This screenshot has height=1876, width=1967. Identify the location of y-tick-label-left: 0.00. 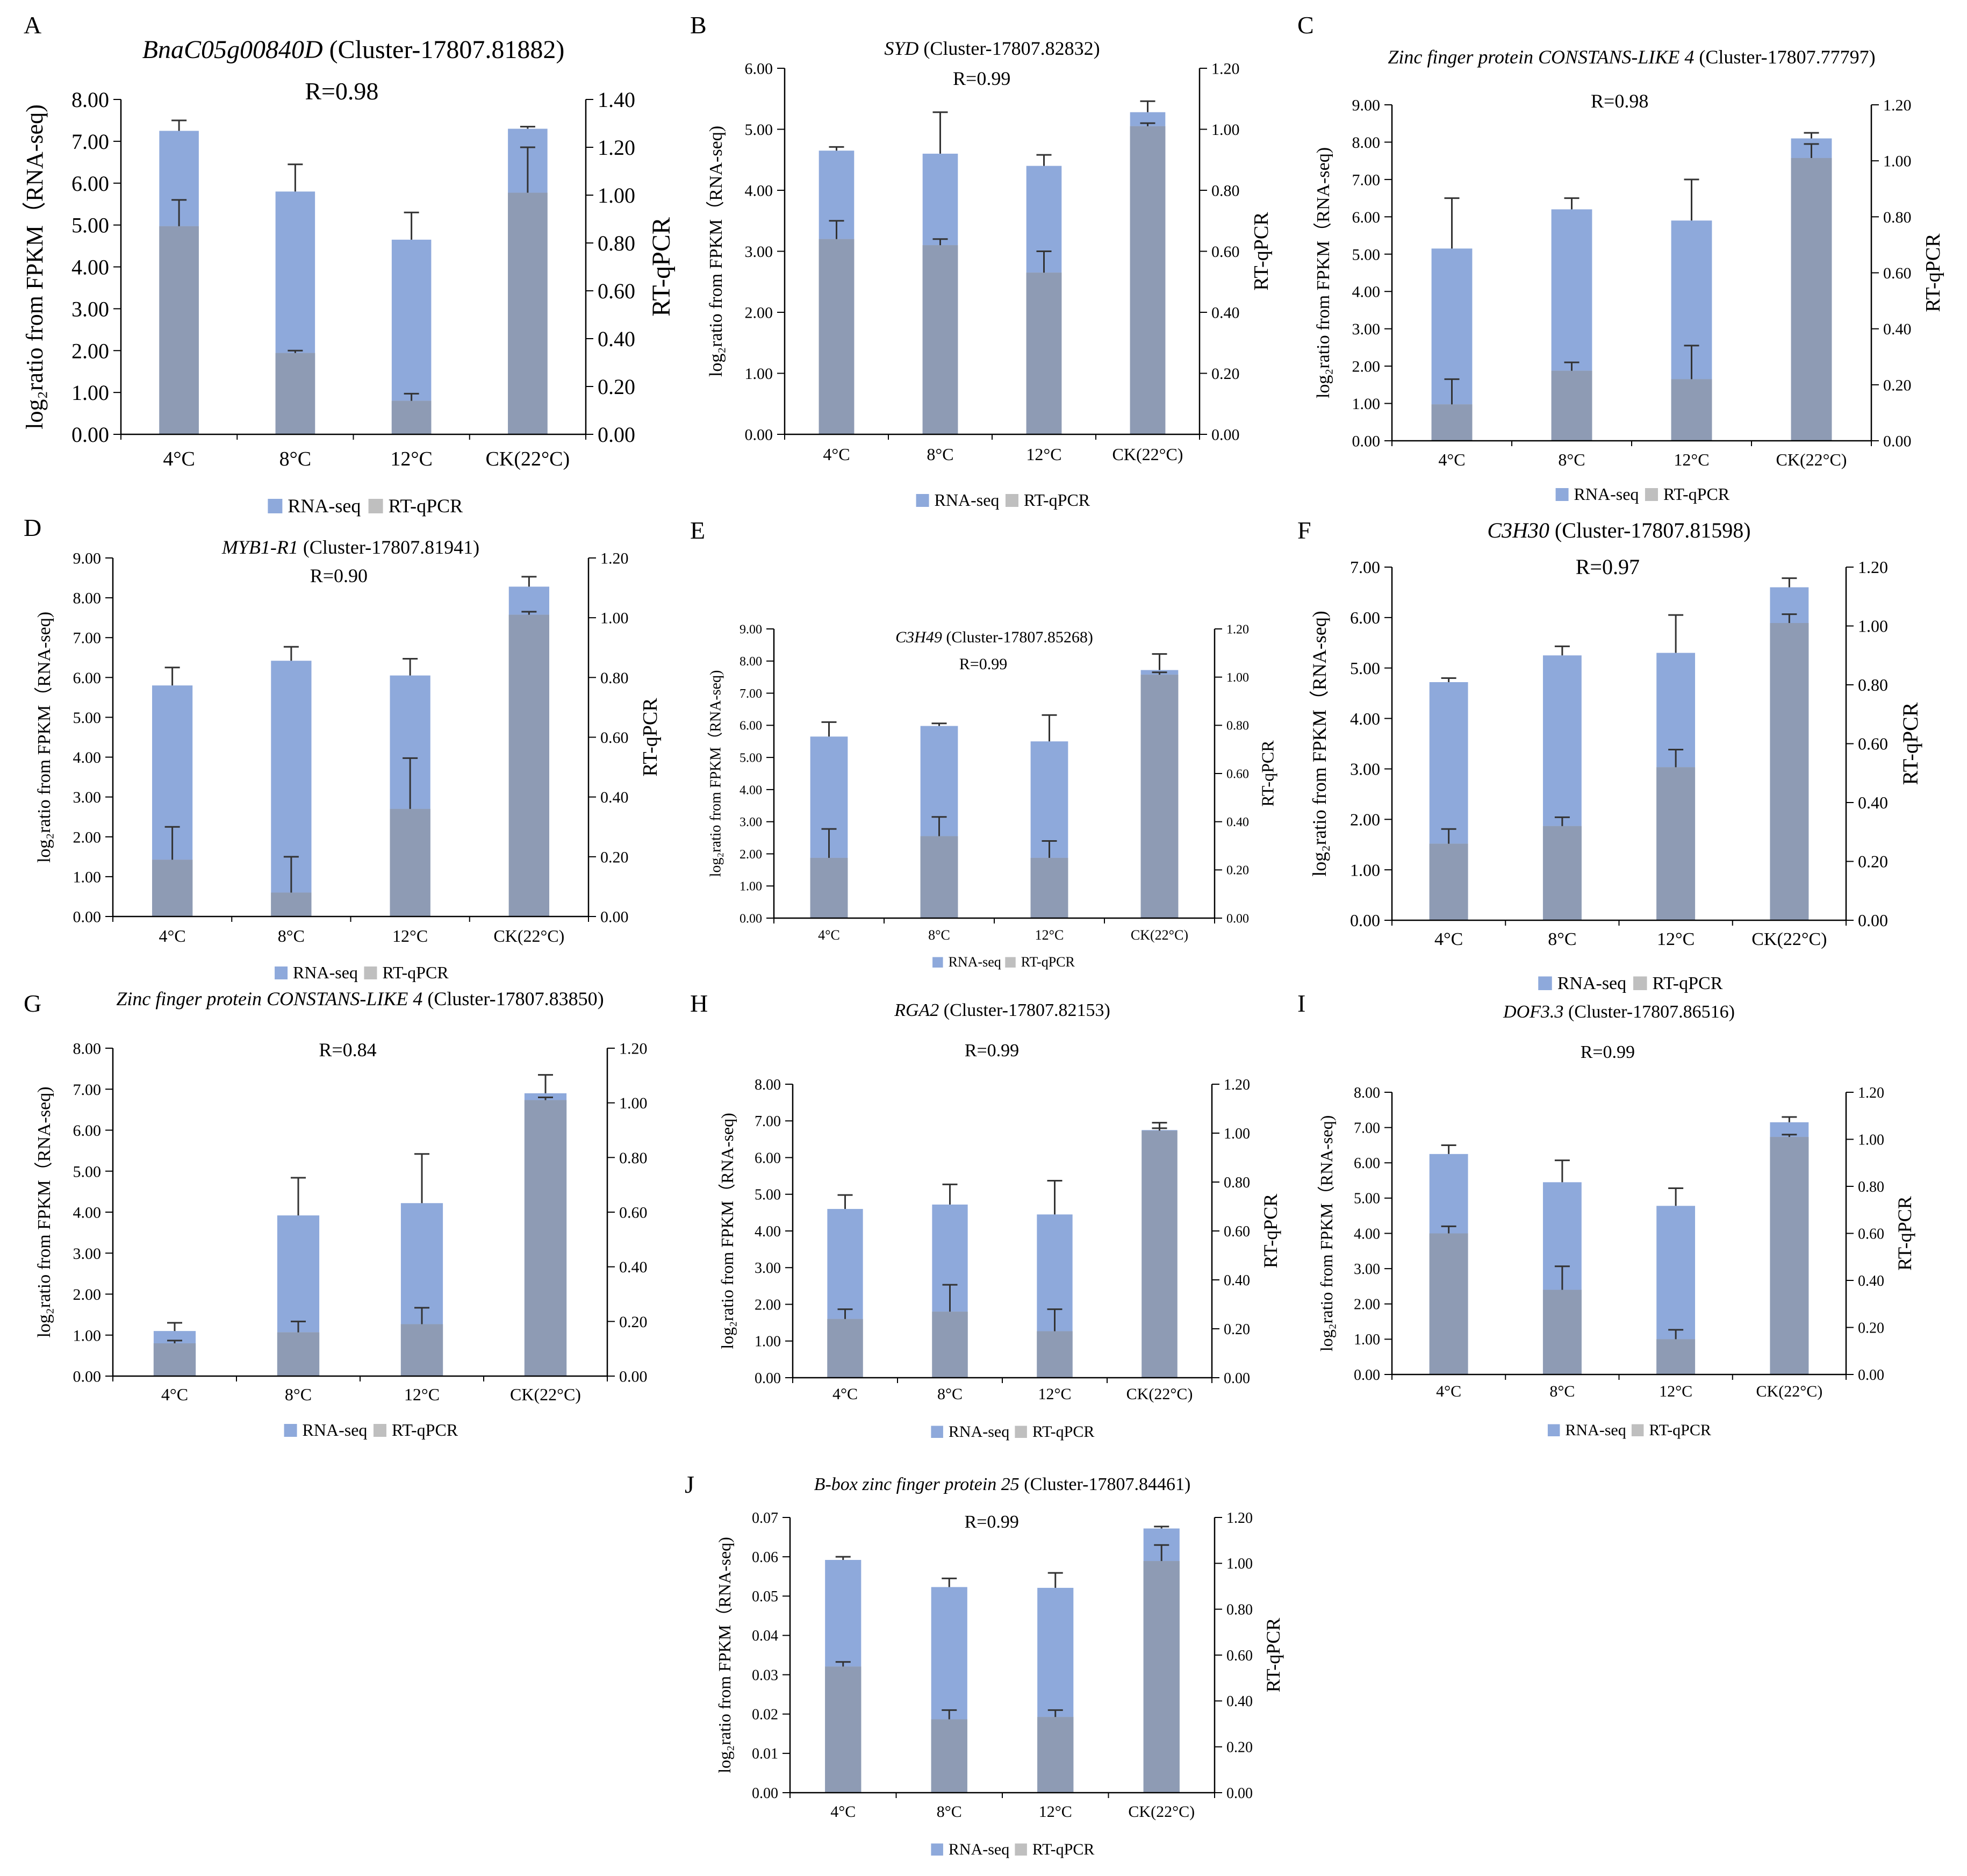
(87, 1377).